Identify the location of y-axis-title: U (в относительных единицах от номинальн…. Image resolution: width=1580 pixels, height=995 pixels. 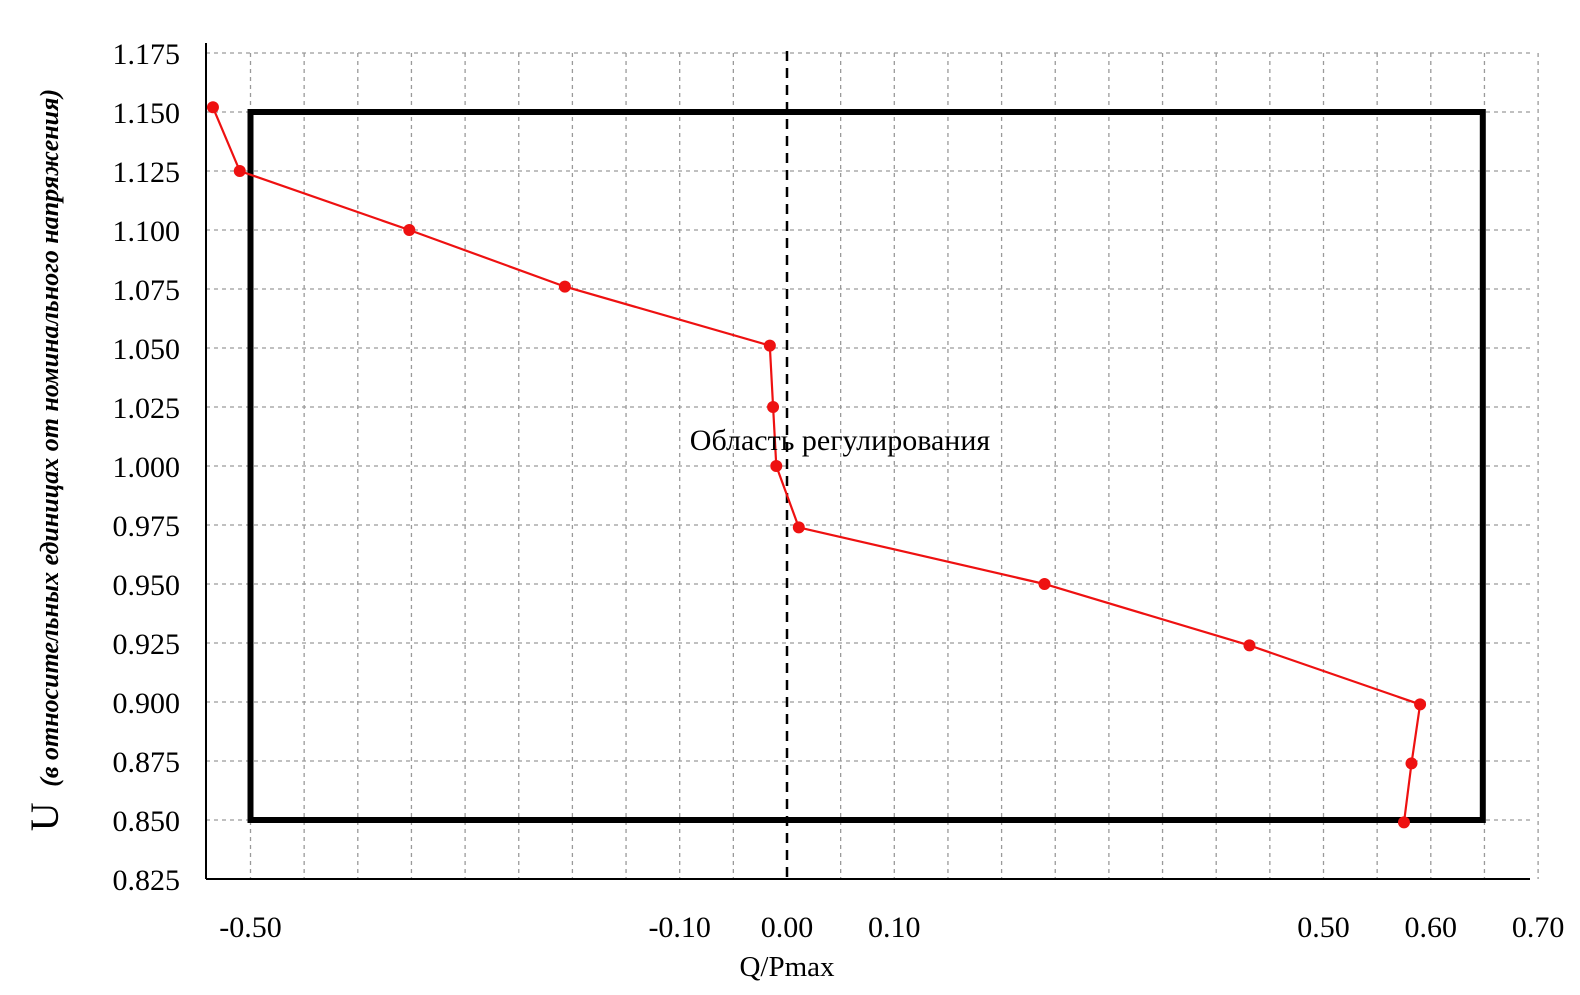
(44, 460).